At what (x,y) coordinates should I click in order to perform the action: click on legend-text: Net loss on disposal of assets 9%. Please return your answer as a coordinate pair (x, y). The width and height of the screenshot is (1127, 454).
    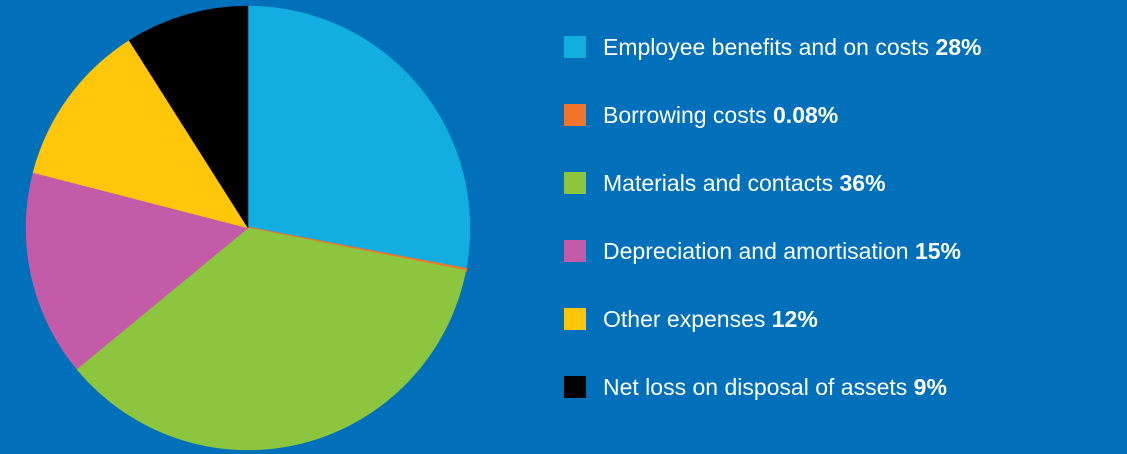
    Looking at the image, I should click on (775, 387).